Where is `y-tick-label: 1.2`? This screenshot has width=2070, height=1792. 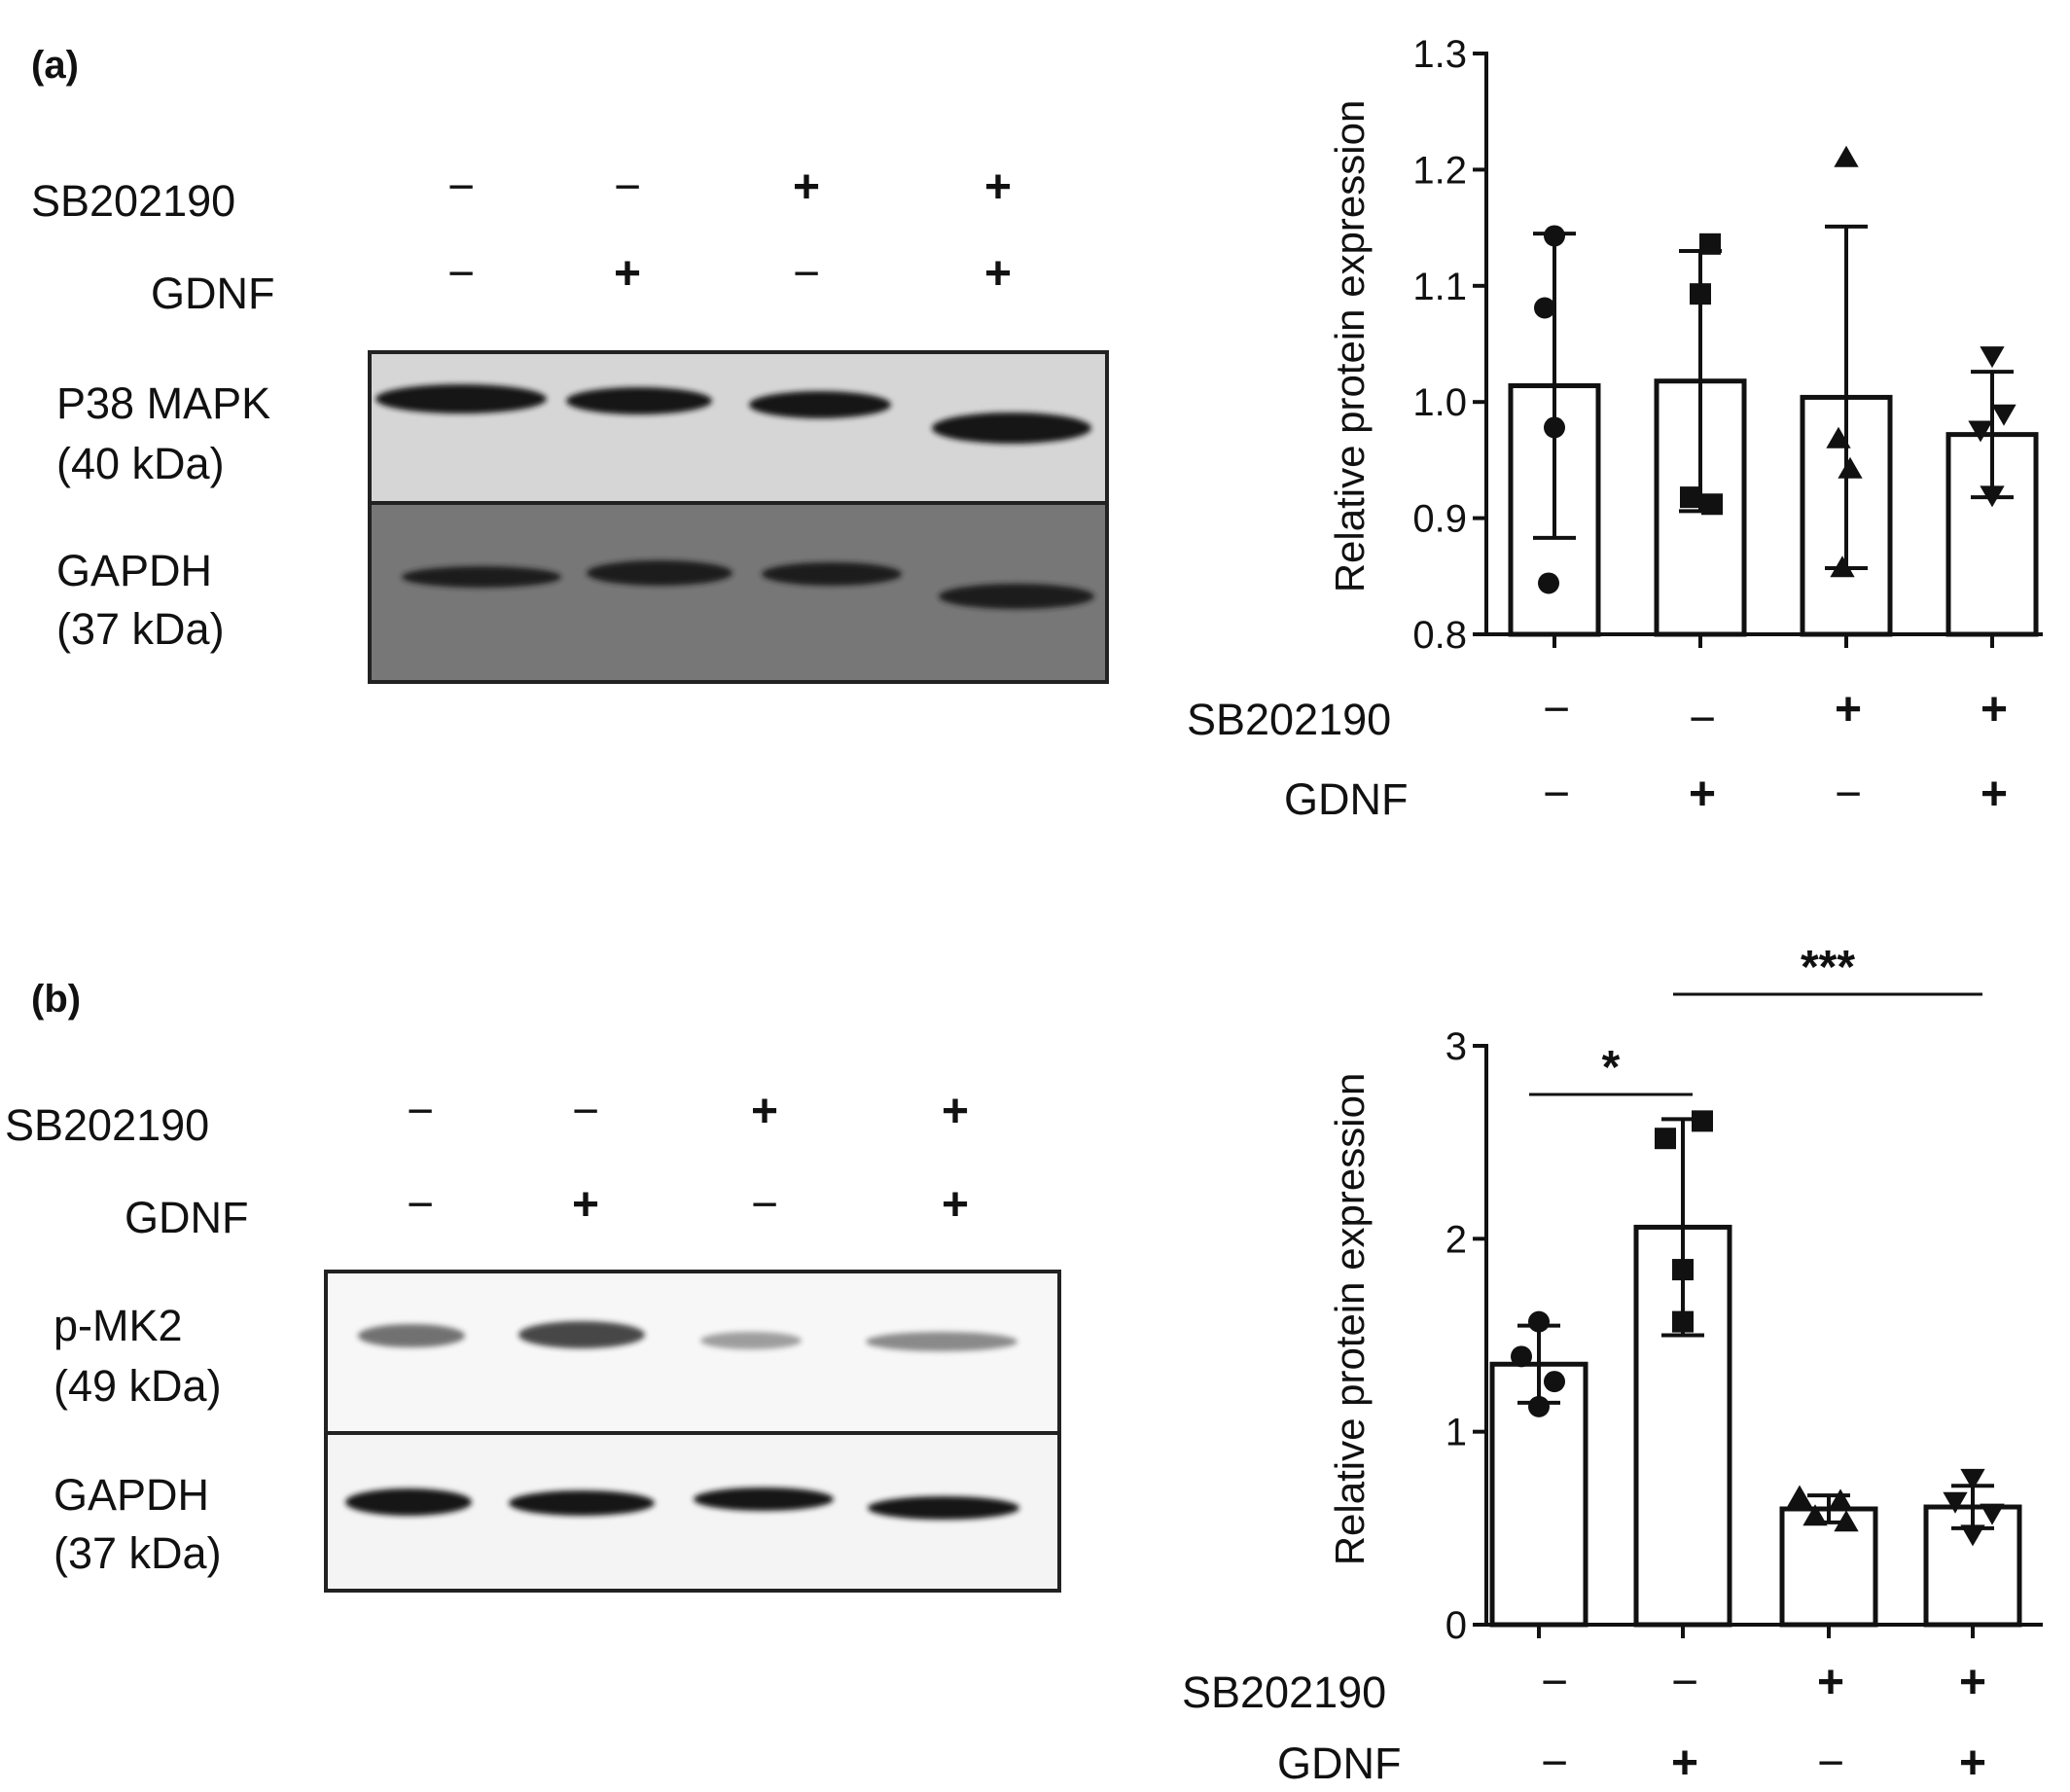
y-tick-label: 1.2 is located at coordinates (1440, 170).